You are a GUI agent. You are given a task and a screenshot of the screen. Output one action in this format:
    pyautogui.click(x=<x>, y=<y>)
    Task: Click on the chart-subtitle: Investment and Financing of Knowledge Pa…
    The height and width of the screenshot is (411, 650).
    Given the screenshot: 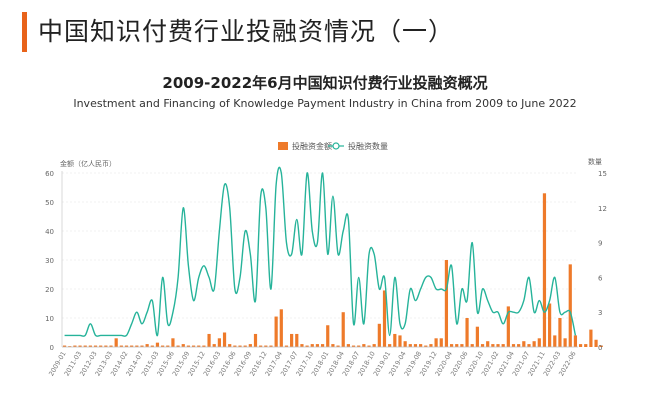 What is the action you would take?
    pyautogui.click(x=325, y=103)
    